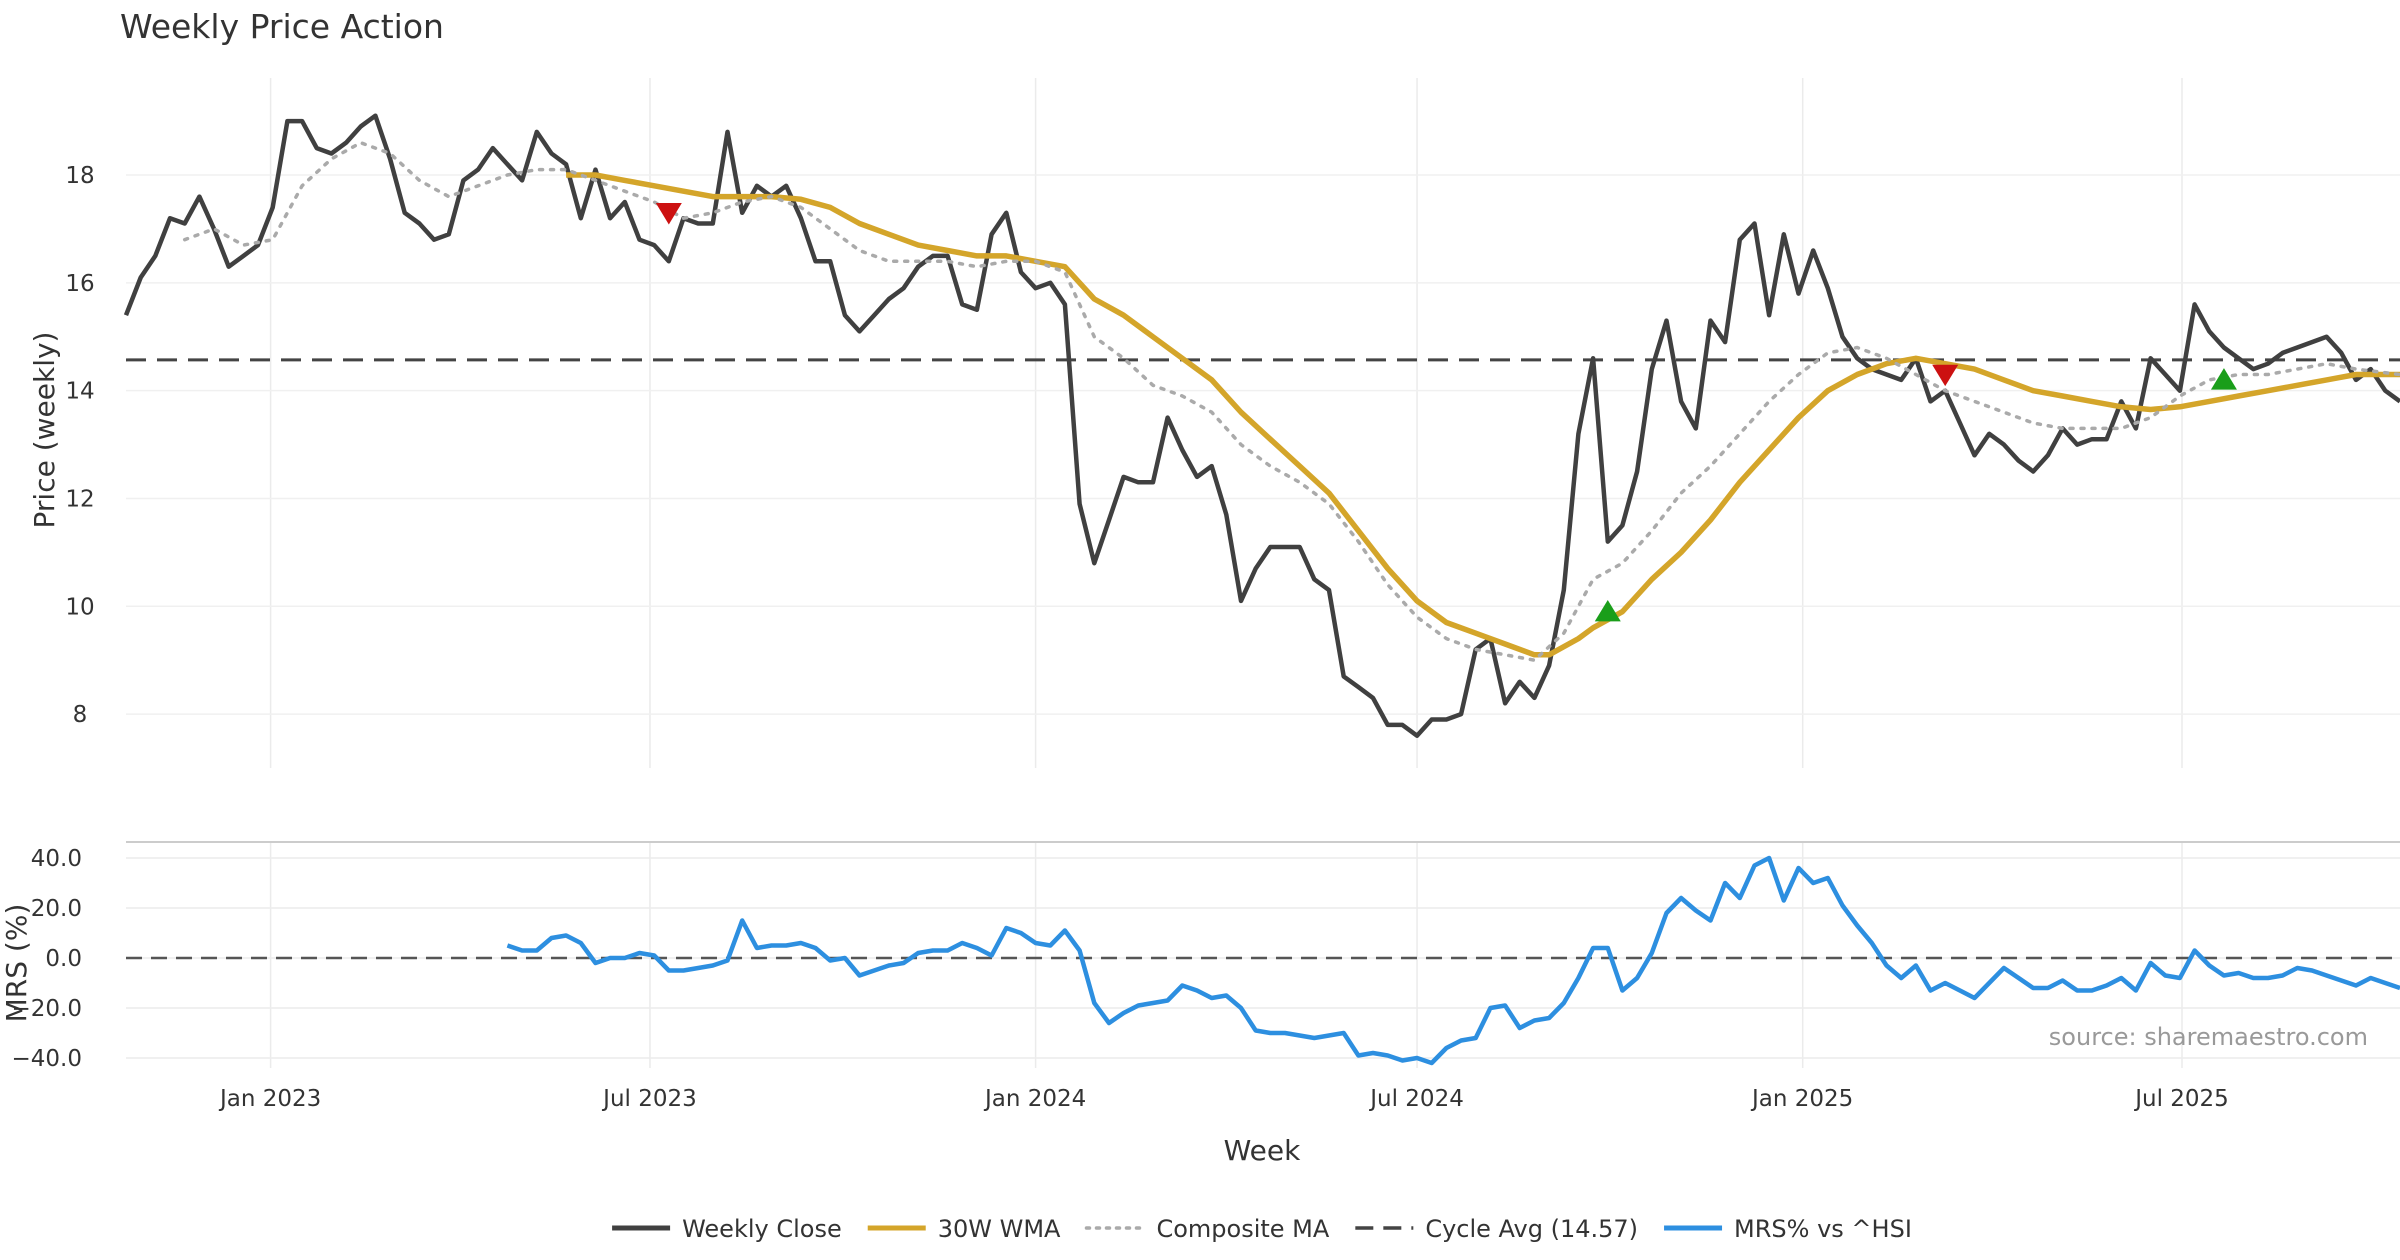 Image resolution: width=2400 pixels, height=1260 pixels. Describe the element at coordinates (56, 859) in the screenshot. I see `mrs-y-tick-label: 40.0` at that location.